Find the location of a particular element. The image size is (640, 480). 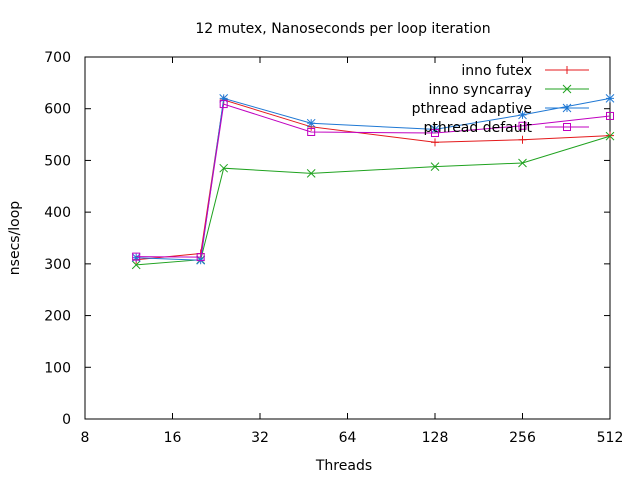

x-tick-label: 128 is located at coordinates (435, 438).